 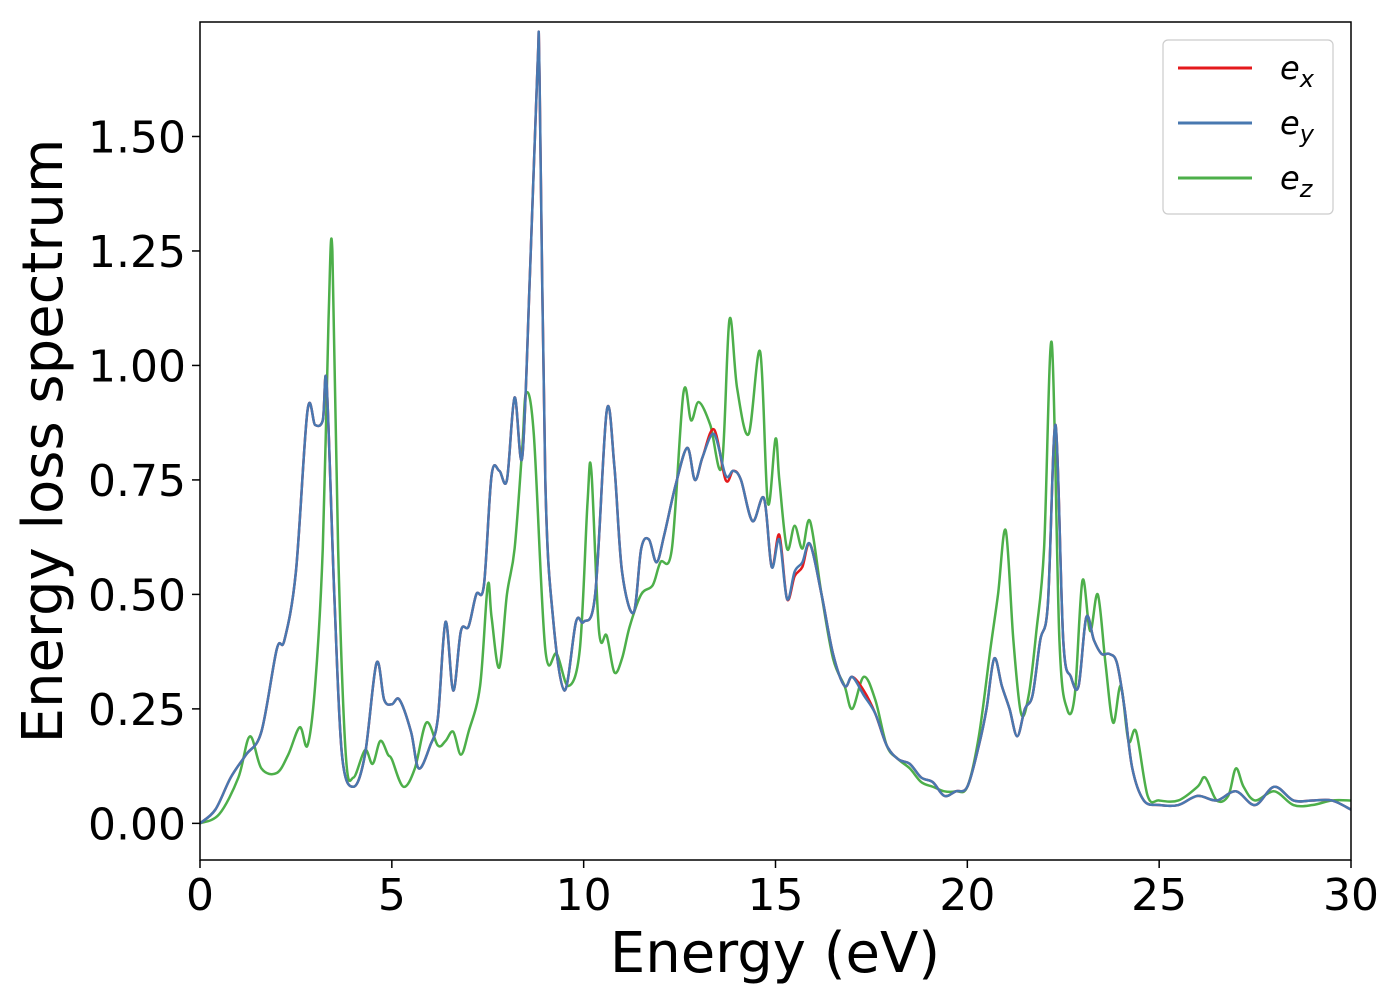 I want to click on legend: ex ey ez, so click(x=1248, y=127).